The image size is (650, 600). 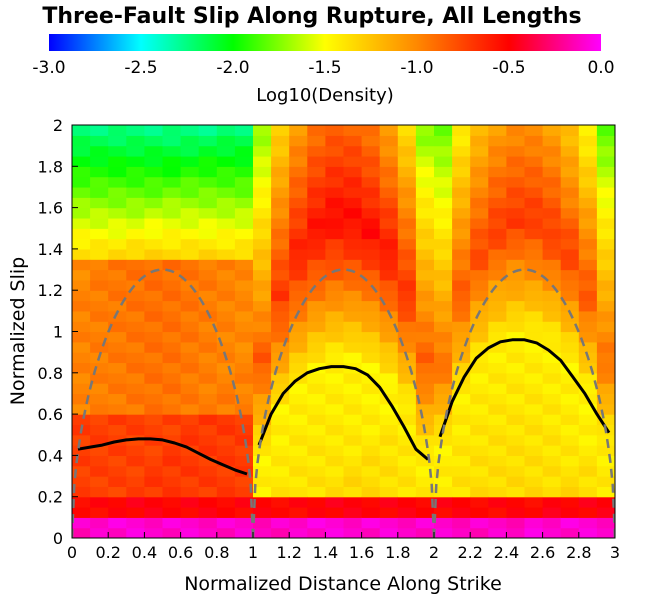 I want to click on x-tick-label: 0.4, so click(x=144, y=552).